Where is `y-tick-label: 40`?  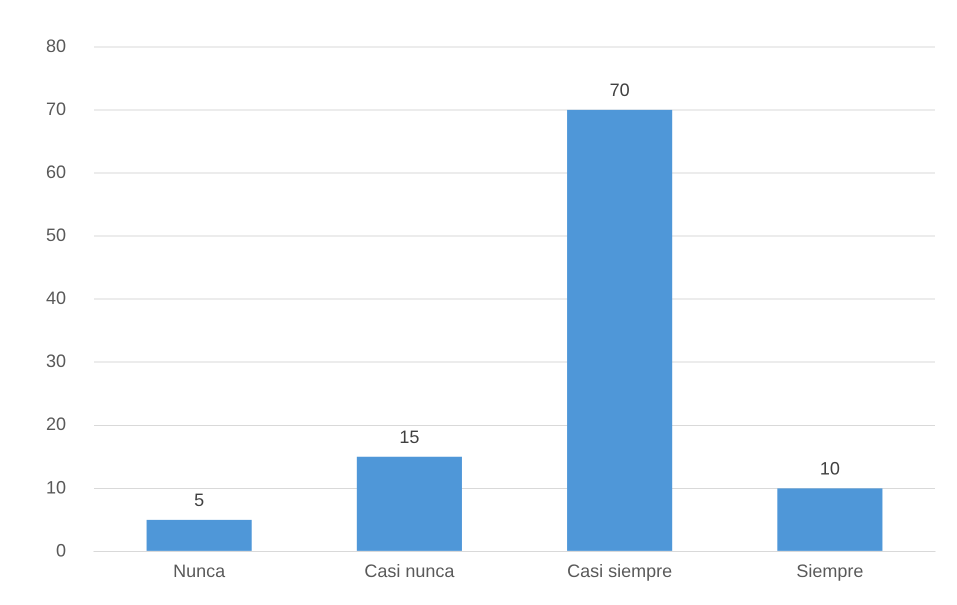 y-tick-label: 40 is located at coordinates (56, 298).